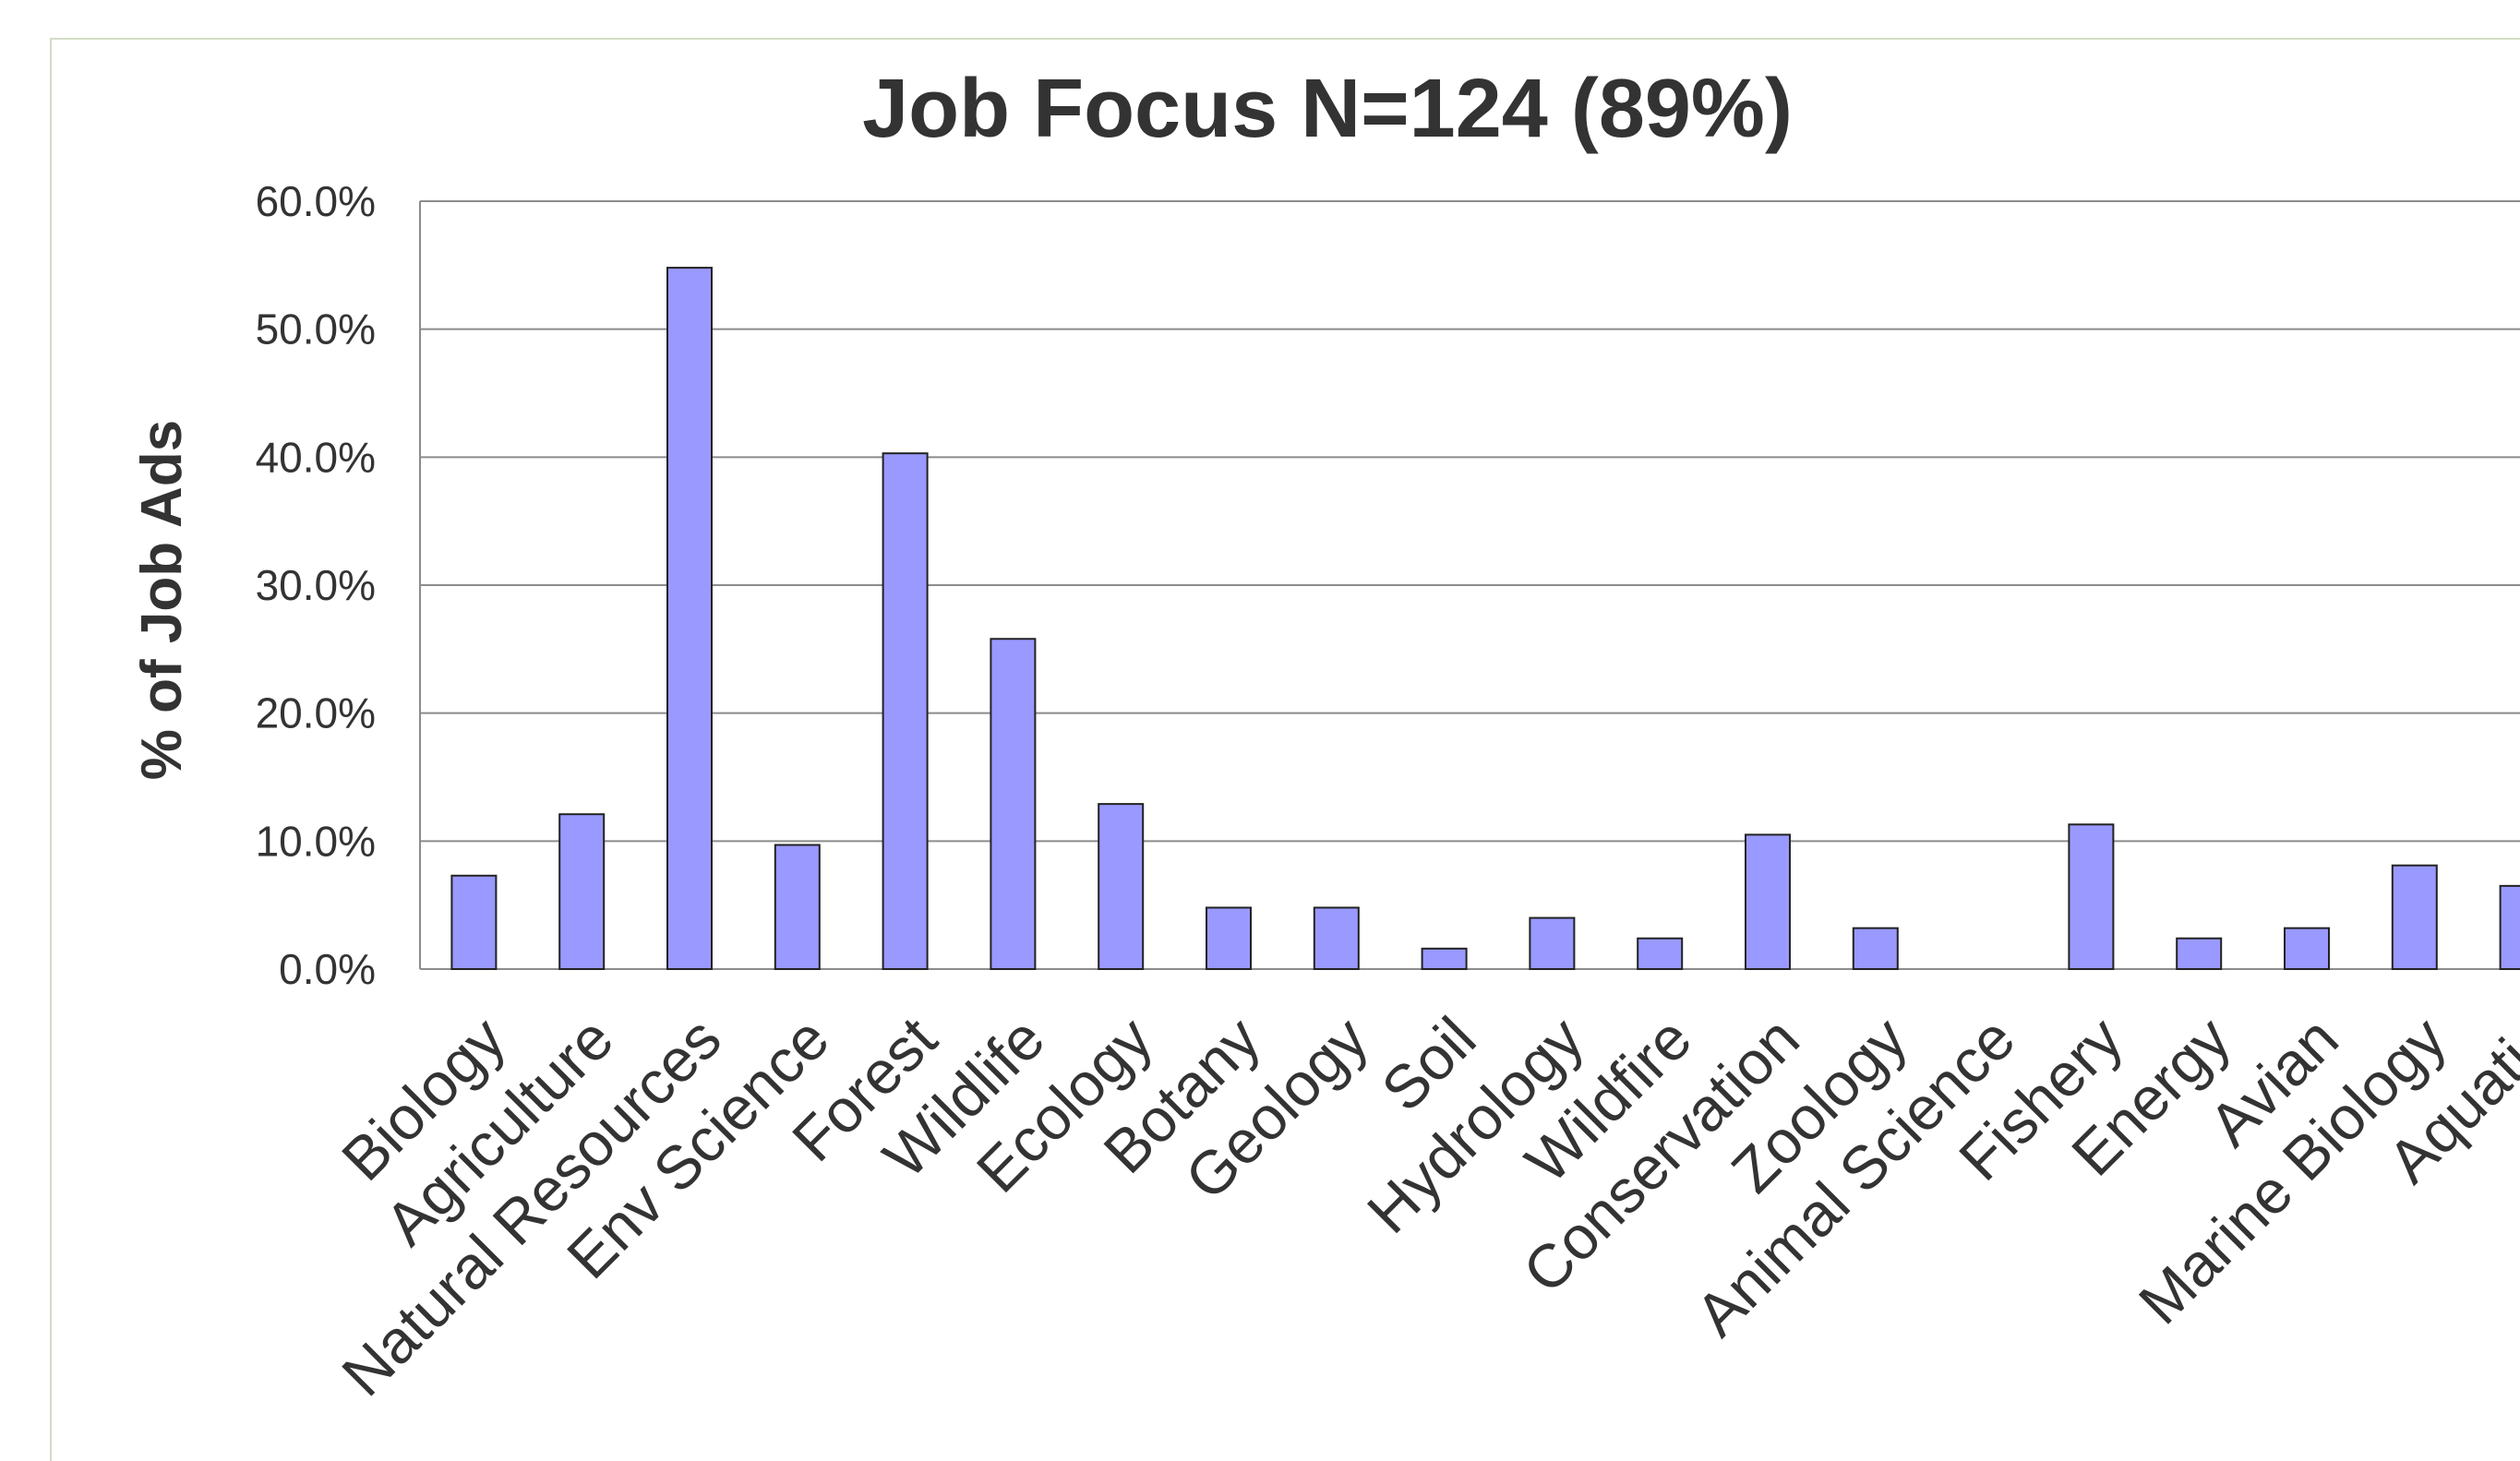 This screenshot has height=1461, width=2520. I want to click on bar-biology, so click(474, 922).